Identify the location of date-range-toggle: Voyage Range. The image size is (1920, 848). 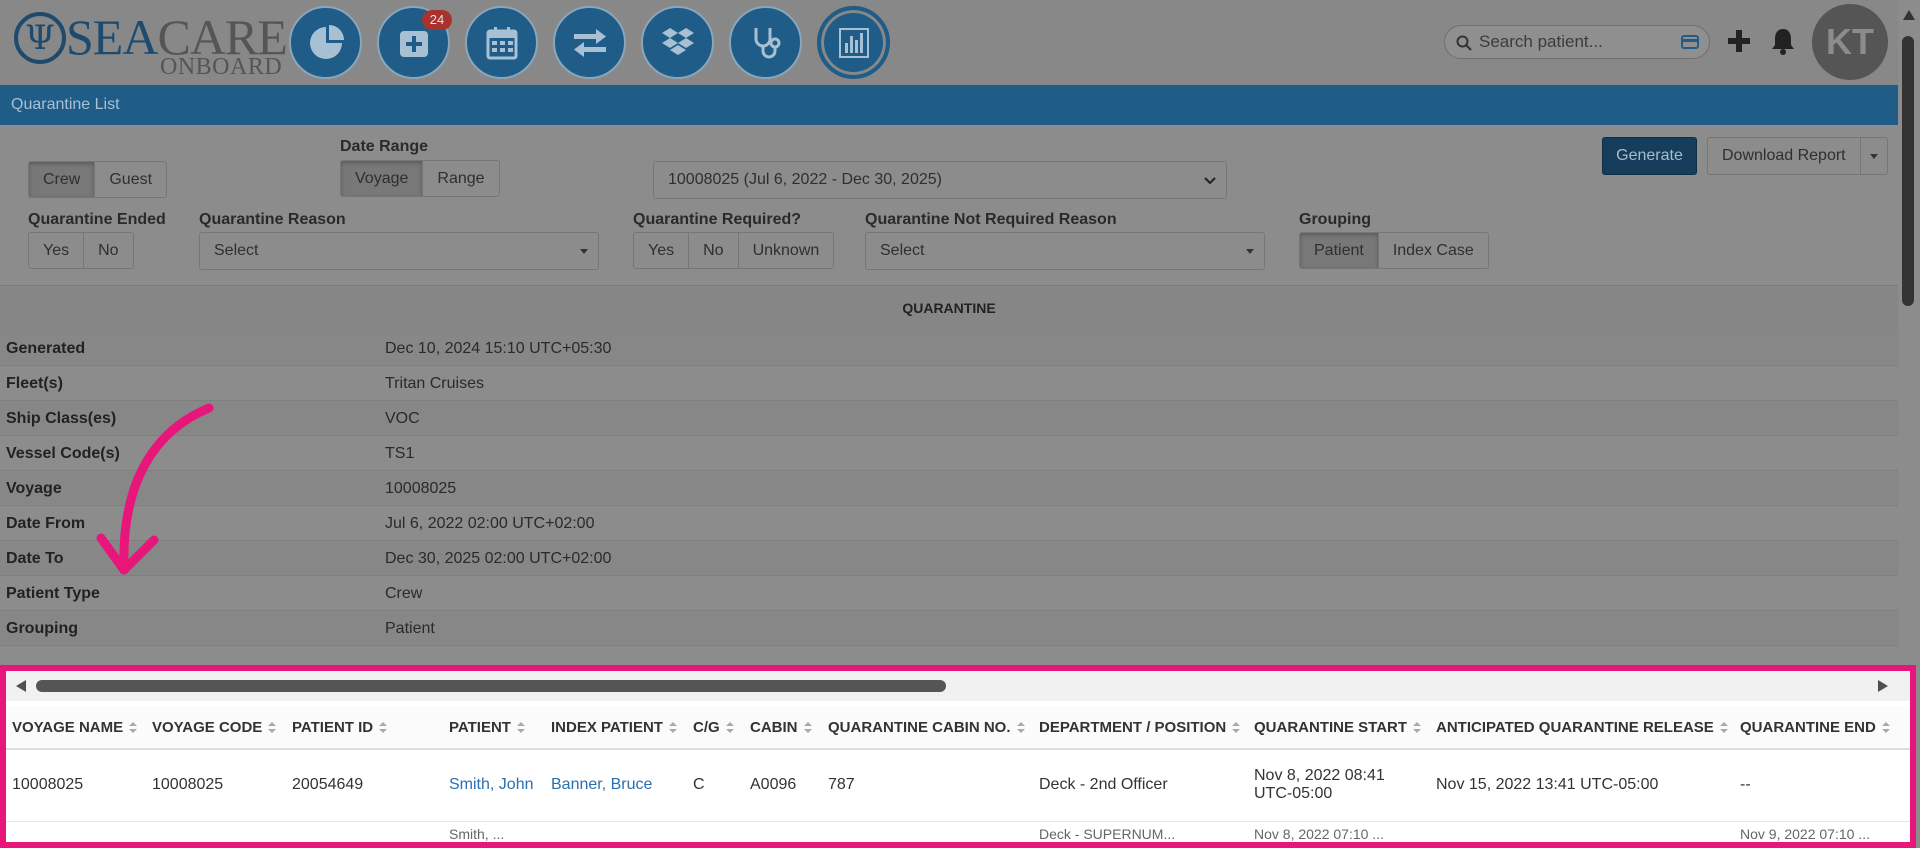
(420, 178).